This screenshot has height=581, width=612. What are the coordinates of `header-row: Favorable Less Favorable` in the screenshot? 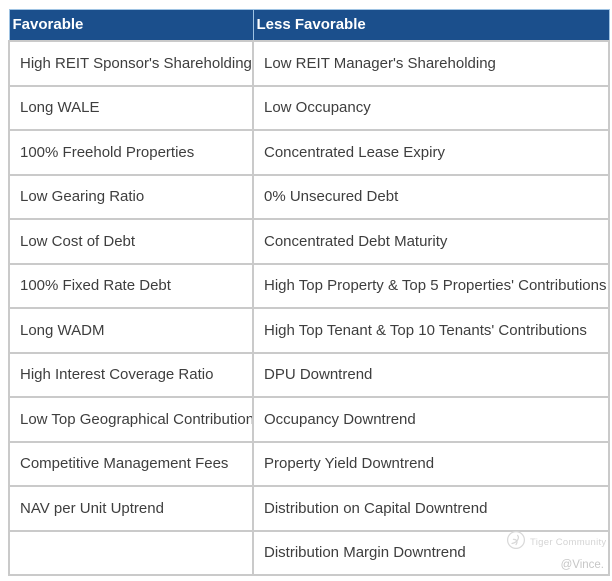 It's located at (309, 25).